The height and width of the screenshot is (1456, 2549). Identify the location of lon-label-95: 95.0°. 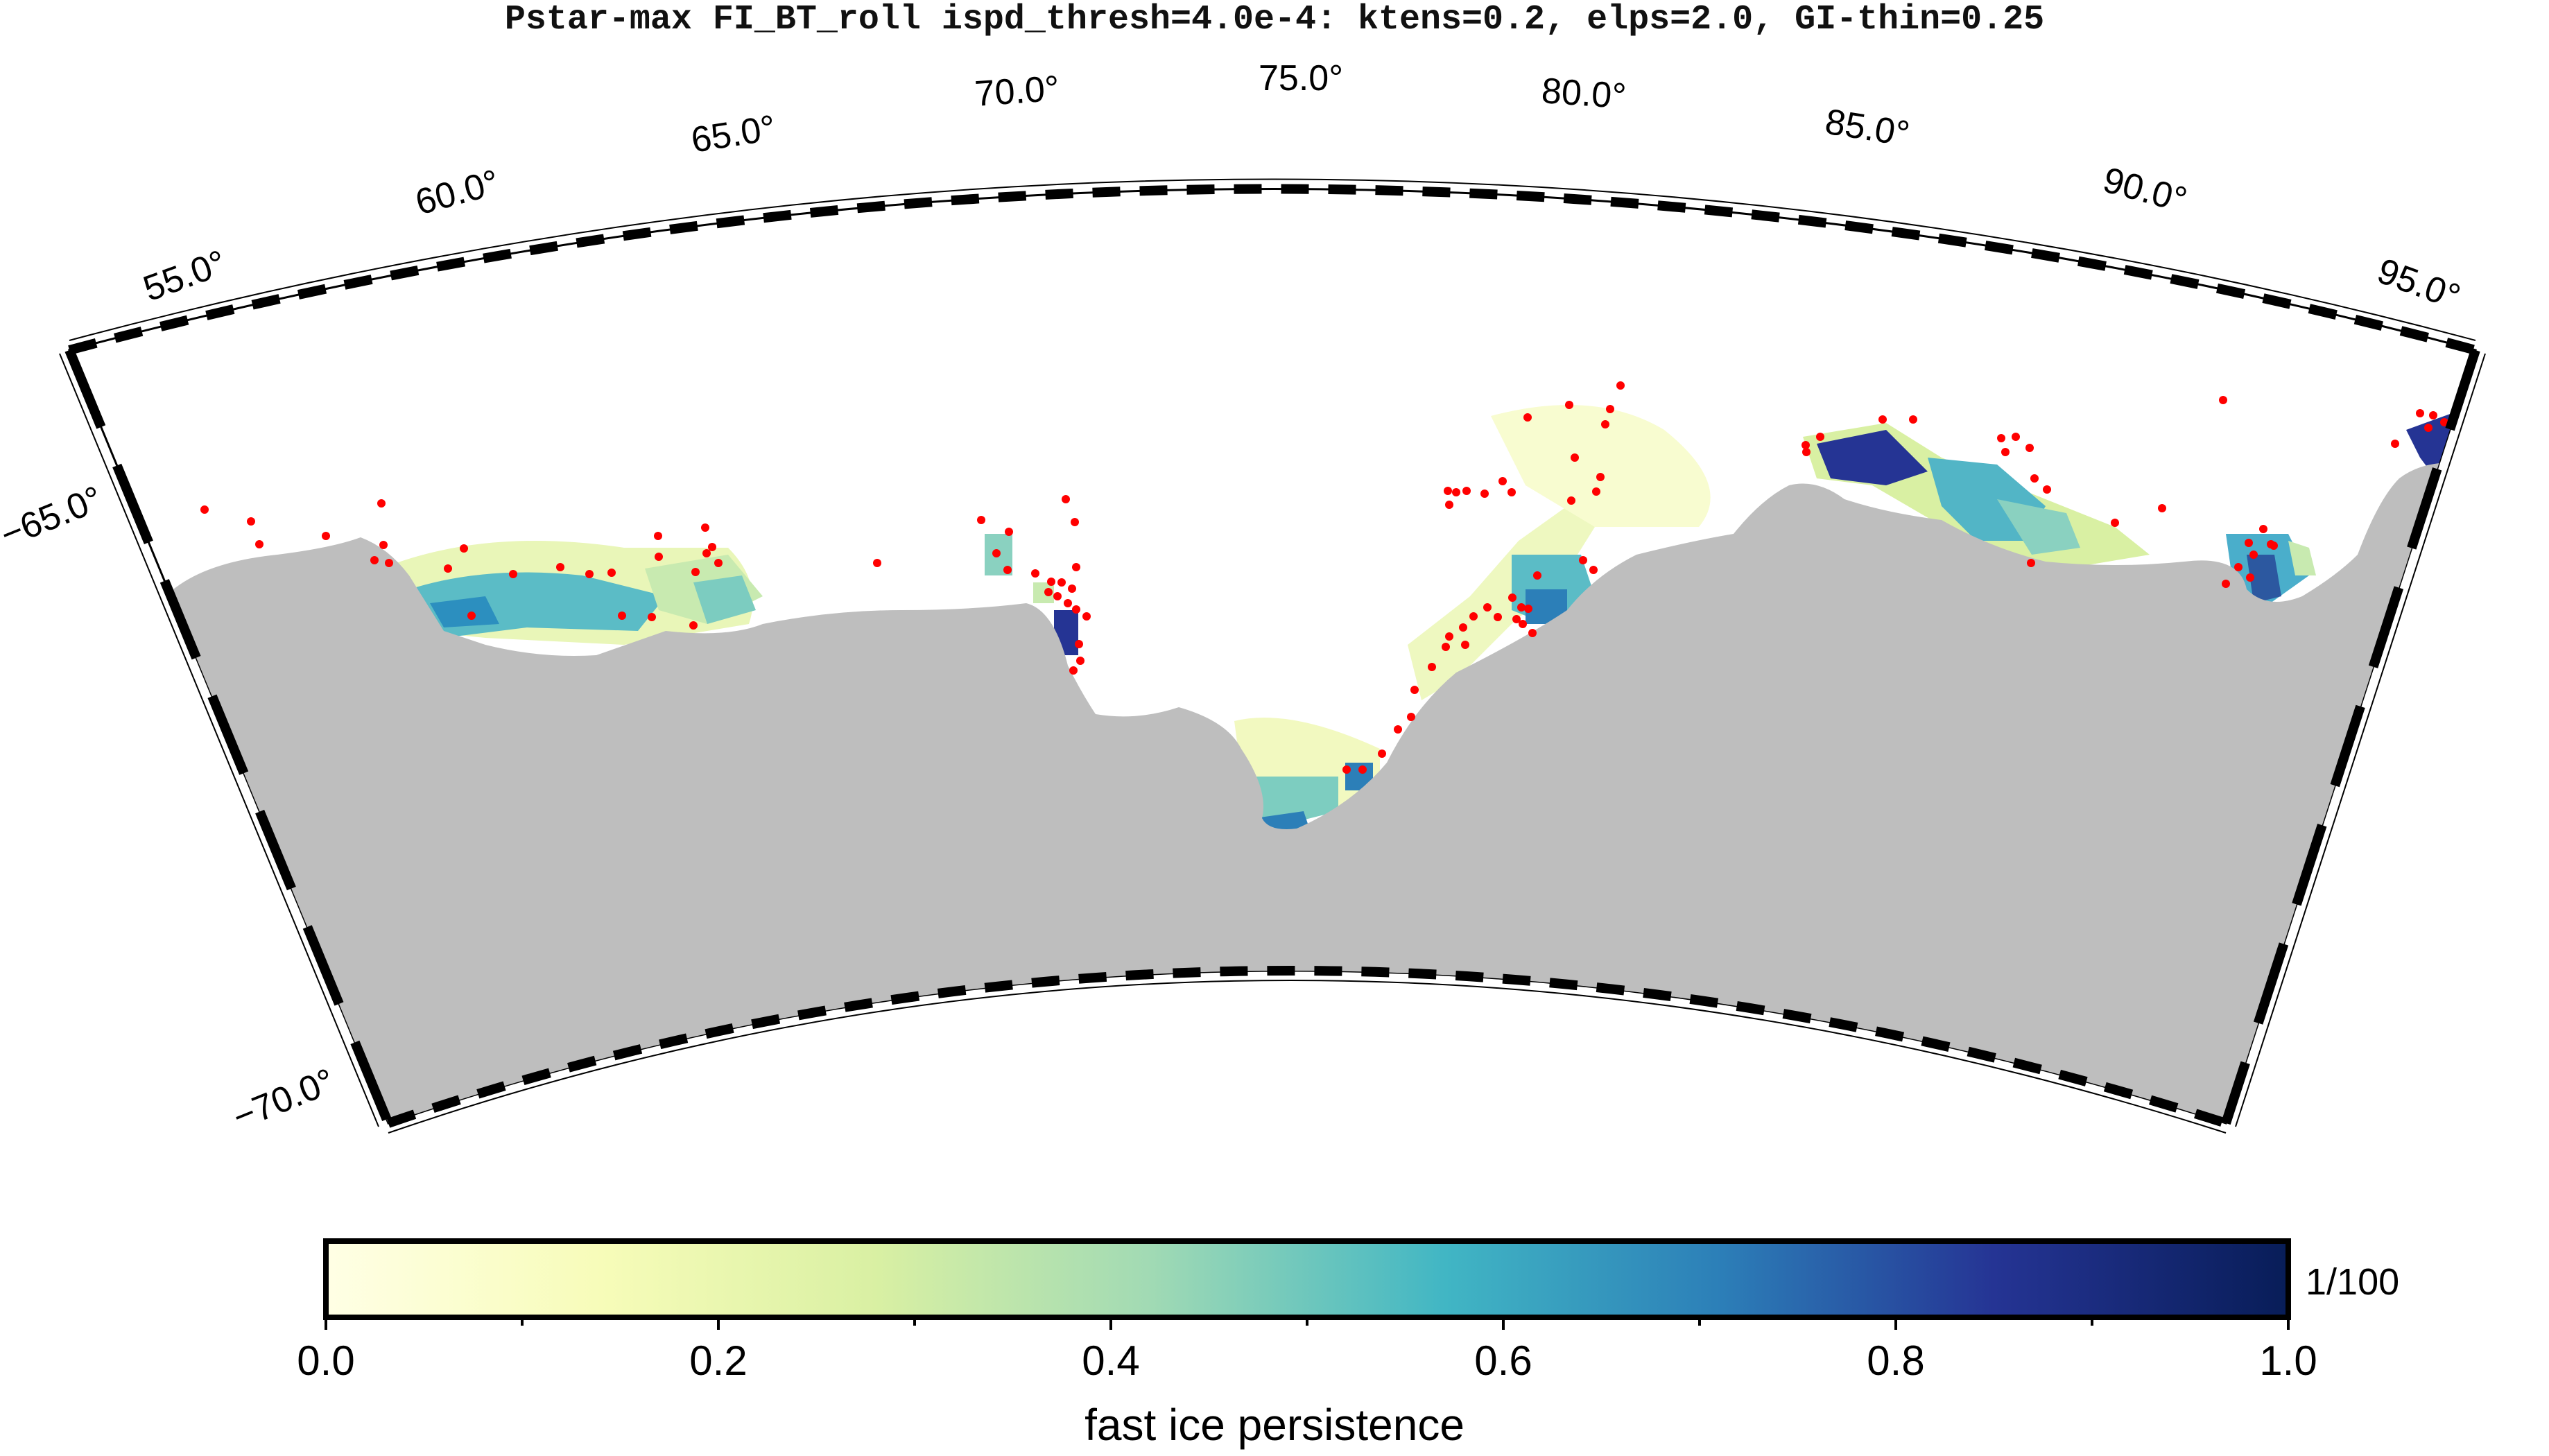
(2418, 284).